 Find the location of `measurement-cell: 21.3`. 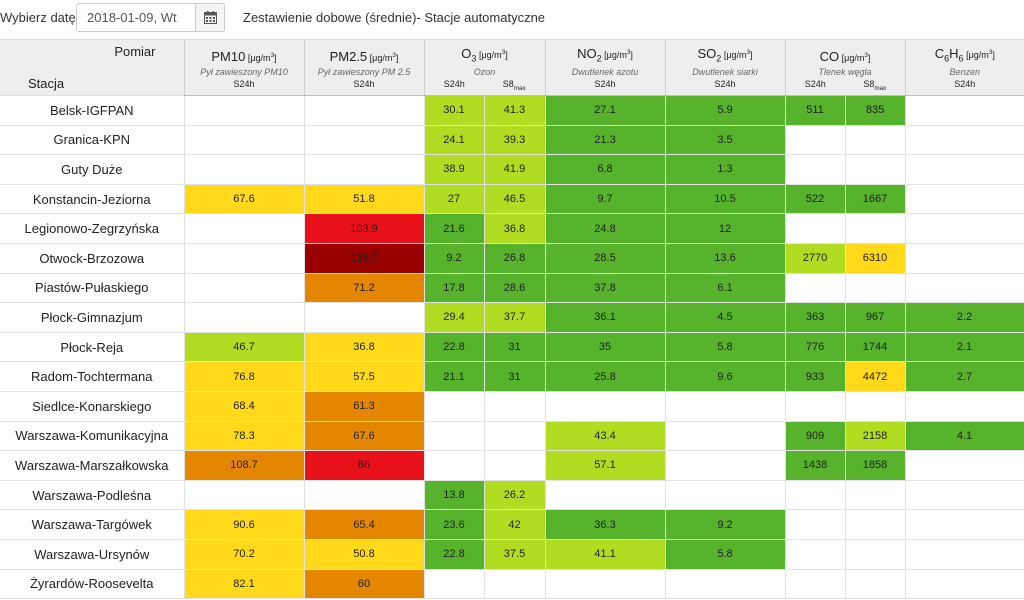

measurement-cell: 21.3 is located at coordinates (605, 140).